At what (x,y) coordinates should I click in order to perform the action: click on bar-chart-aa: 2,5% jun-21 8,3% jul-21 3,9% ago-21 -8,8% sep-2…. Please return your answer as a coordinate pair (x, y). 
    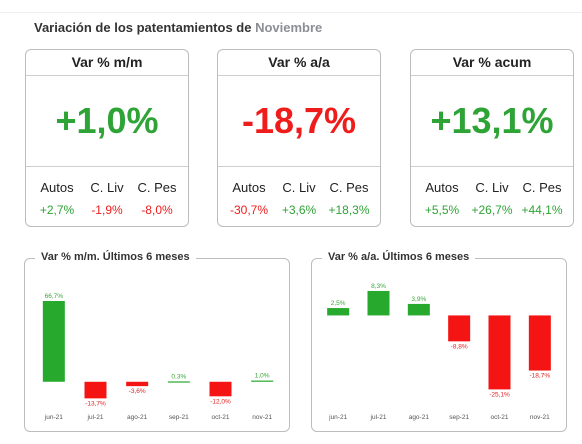
    Looking at the image, I should click on (439, 352).